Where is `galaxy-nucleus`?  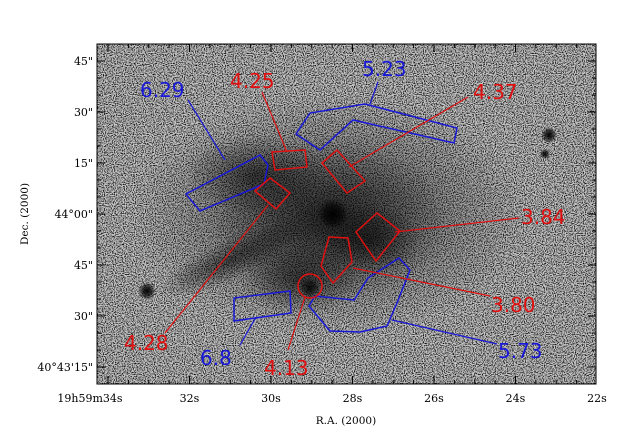 galaxy-nucleus is located at coordinates (333, 214).